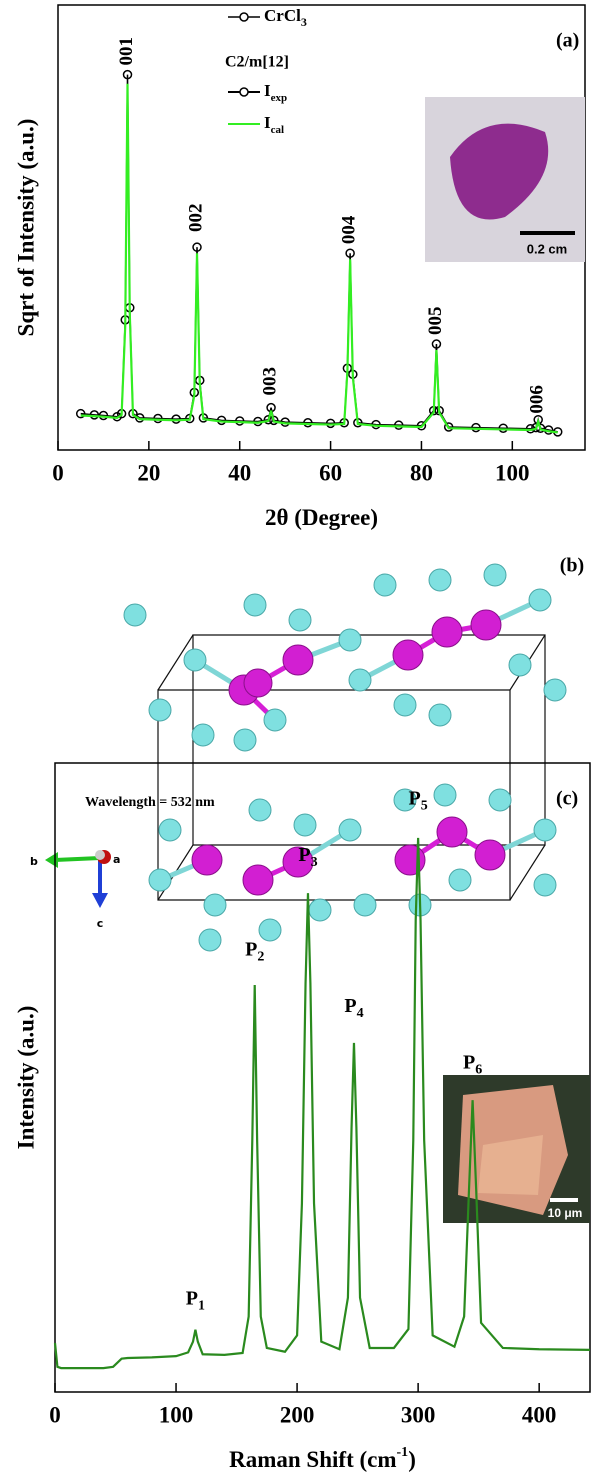 The width and height of the screenshot is (595, 1483). I want to click on scale-bar-label: 10 μm, so click(565, 1213).